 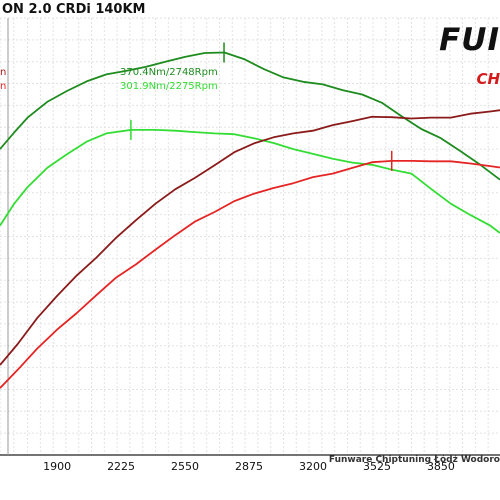 I want to click on peak-label-1: 370.4Nm/2748Rpm, so click(x=169, y=72).